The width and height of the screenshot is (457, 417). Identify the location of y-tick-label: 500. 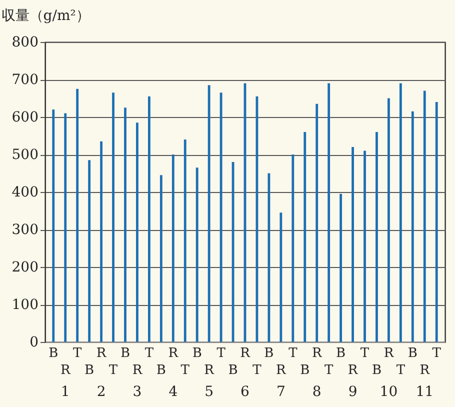
(25, 155).